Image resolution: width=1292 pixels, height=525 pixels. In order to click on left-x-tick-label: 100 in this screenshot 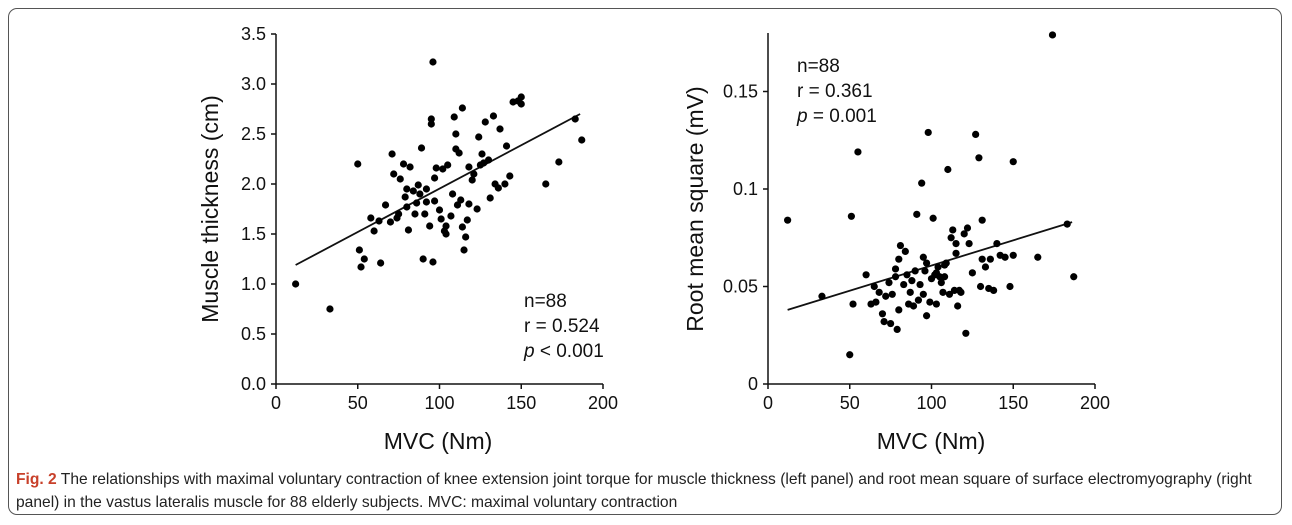, I will do `click(439, 403)`.